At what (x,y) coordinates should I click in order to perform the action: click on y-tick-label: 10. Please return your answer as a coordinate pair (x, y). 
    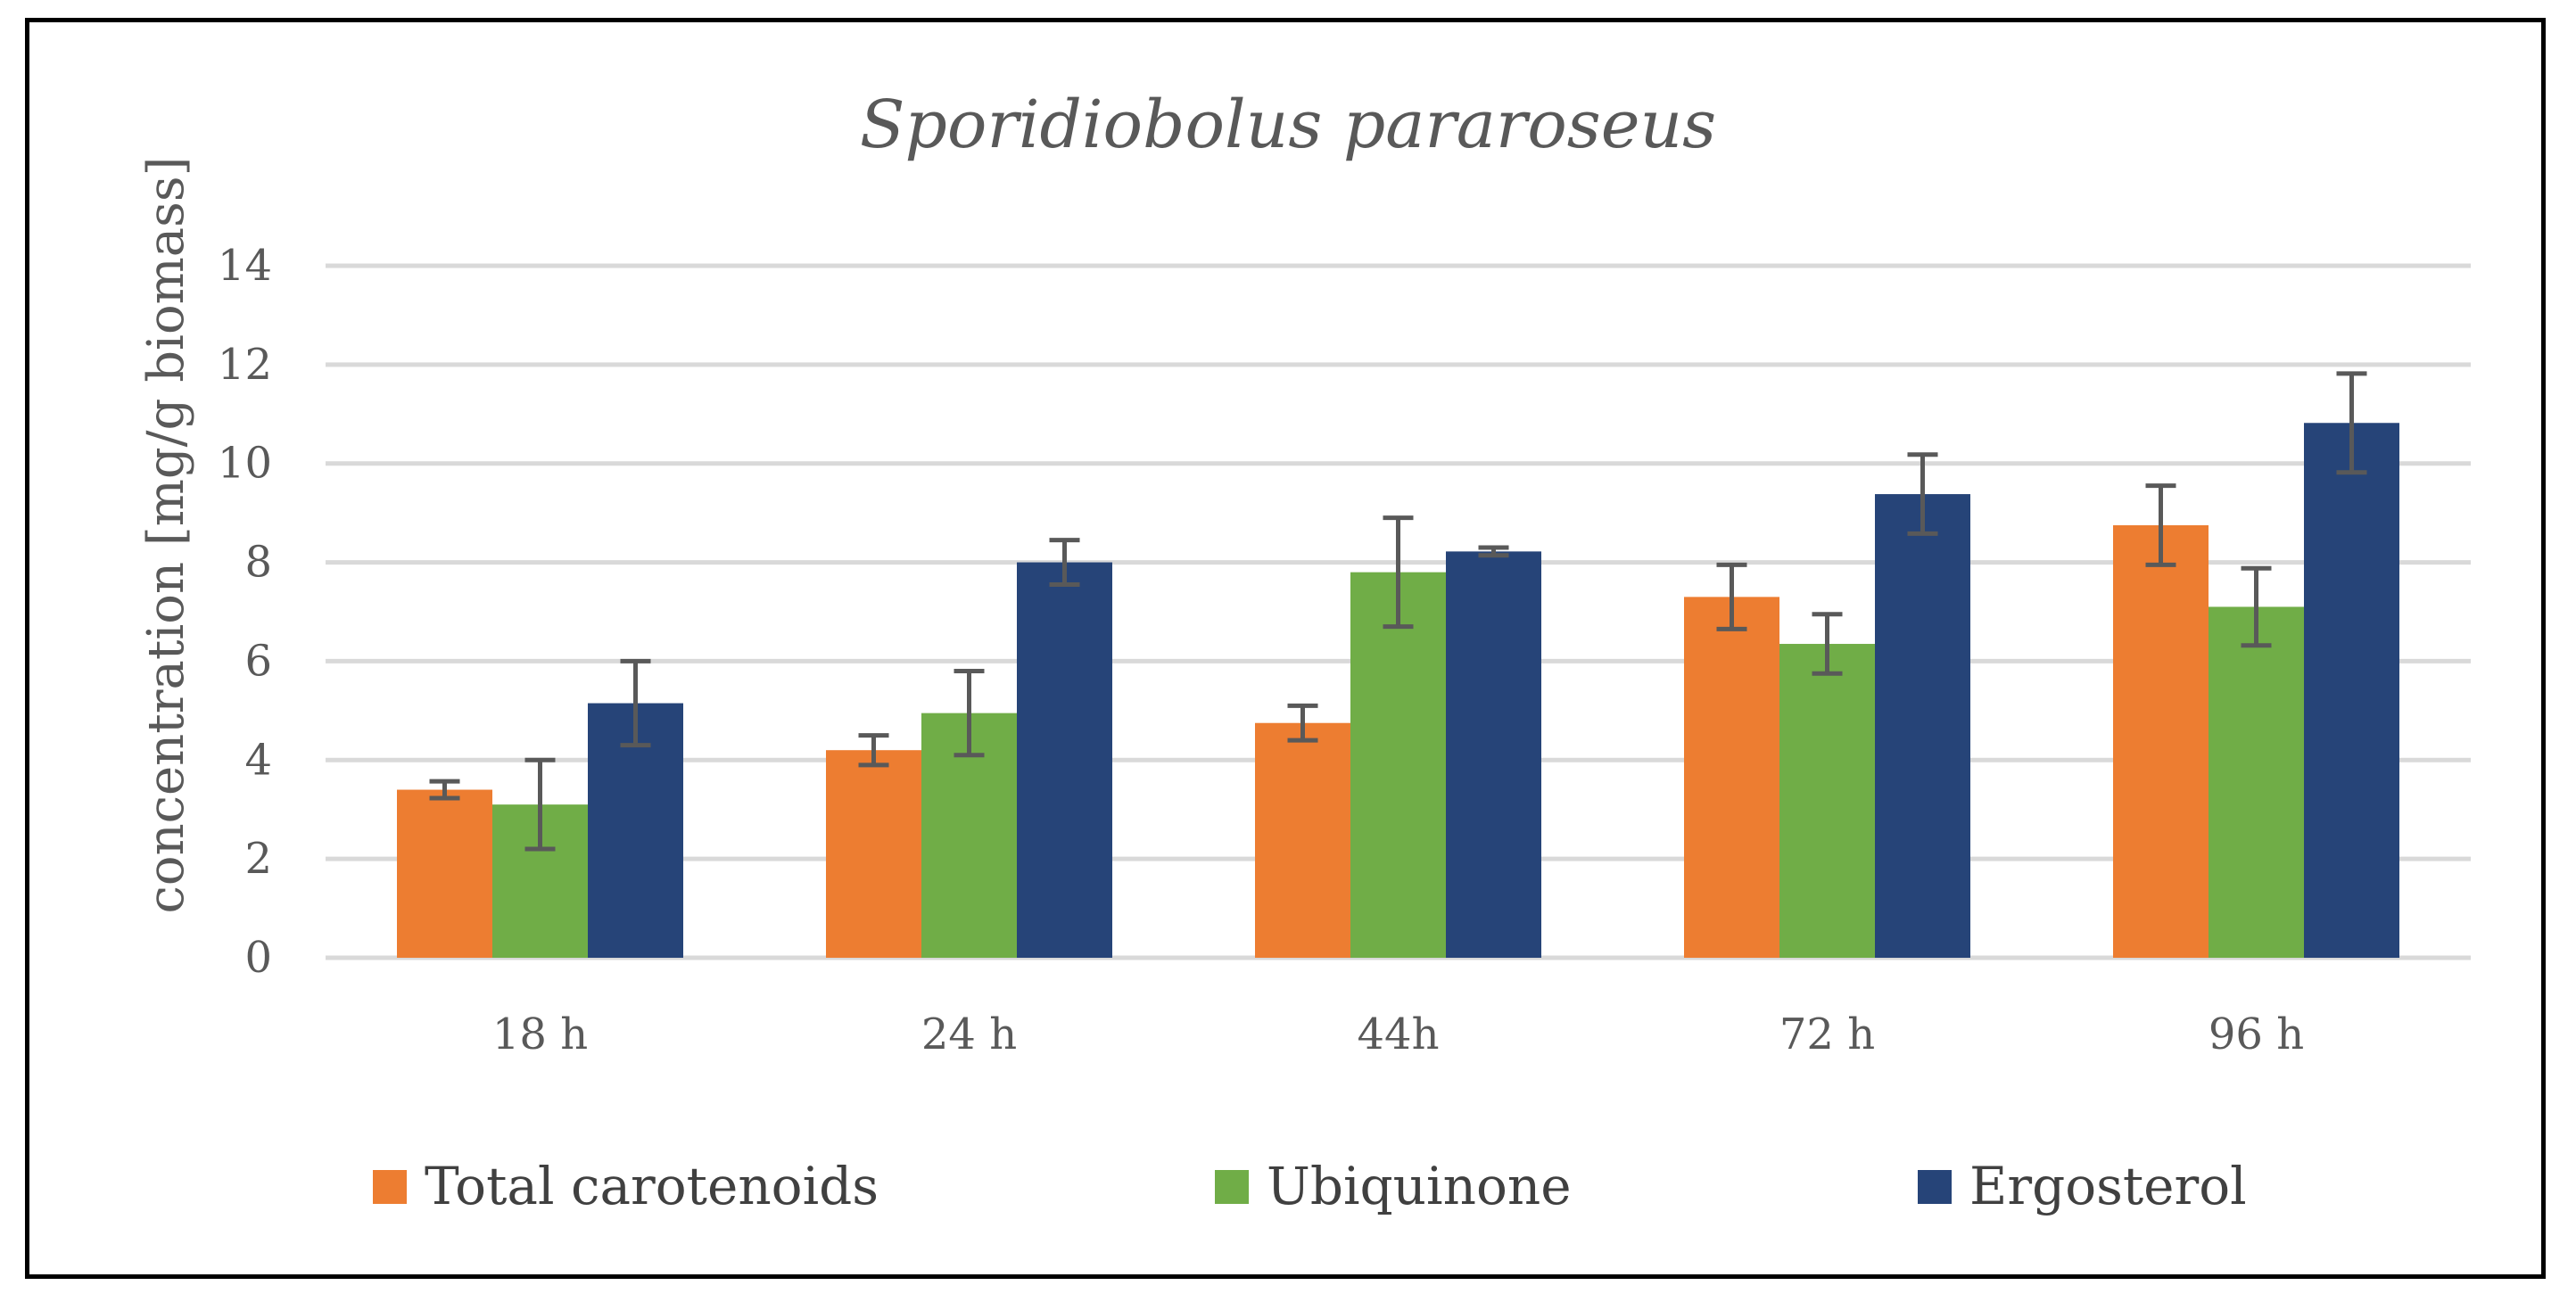
    Looking at the image, I should click on (245, 464).